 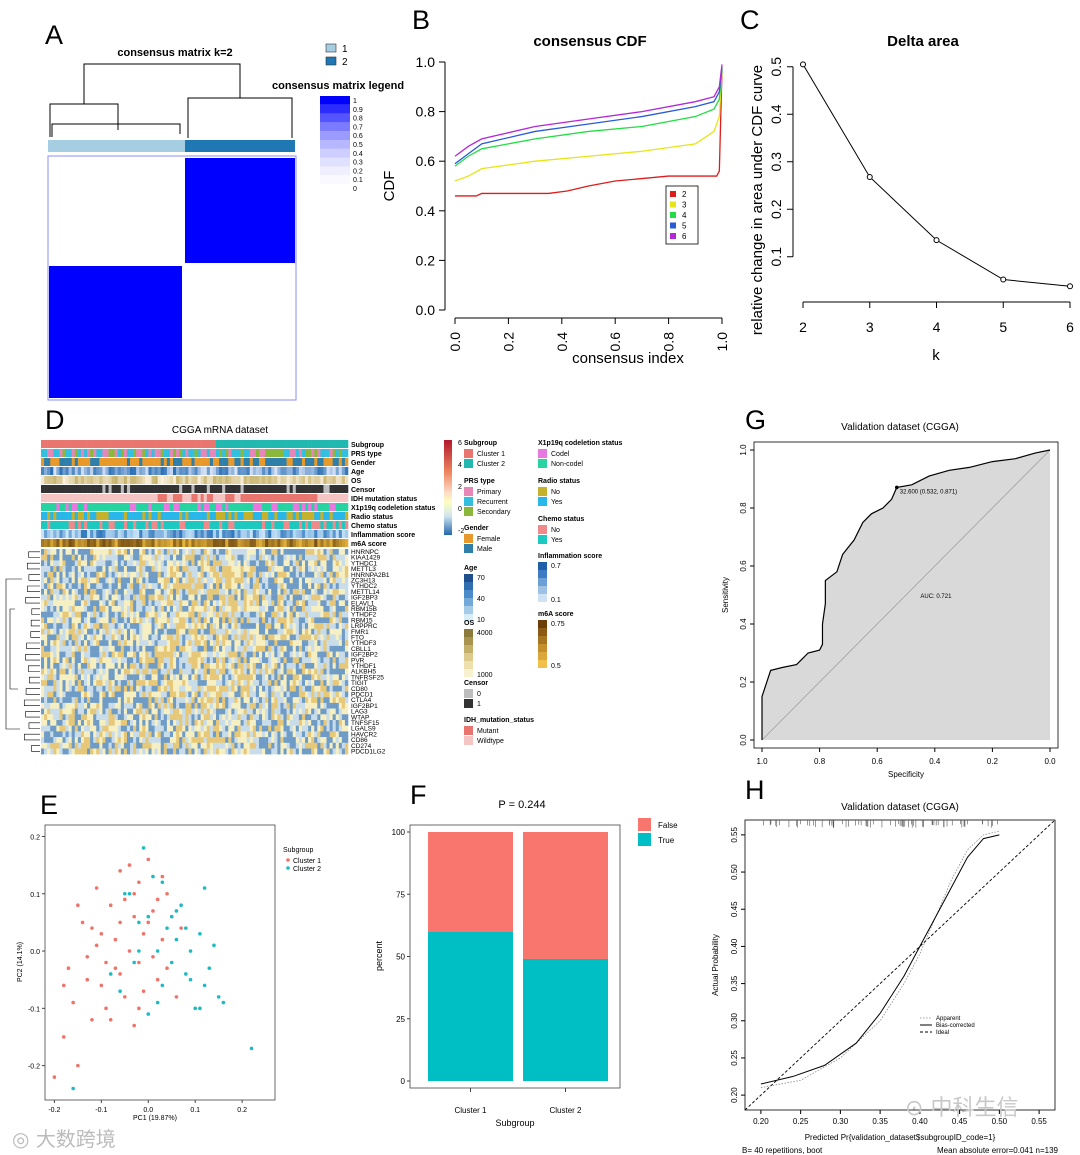 I want to click on y-tick-label: 0.55, so click(x=734, y=835).